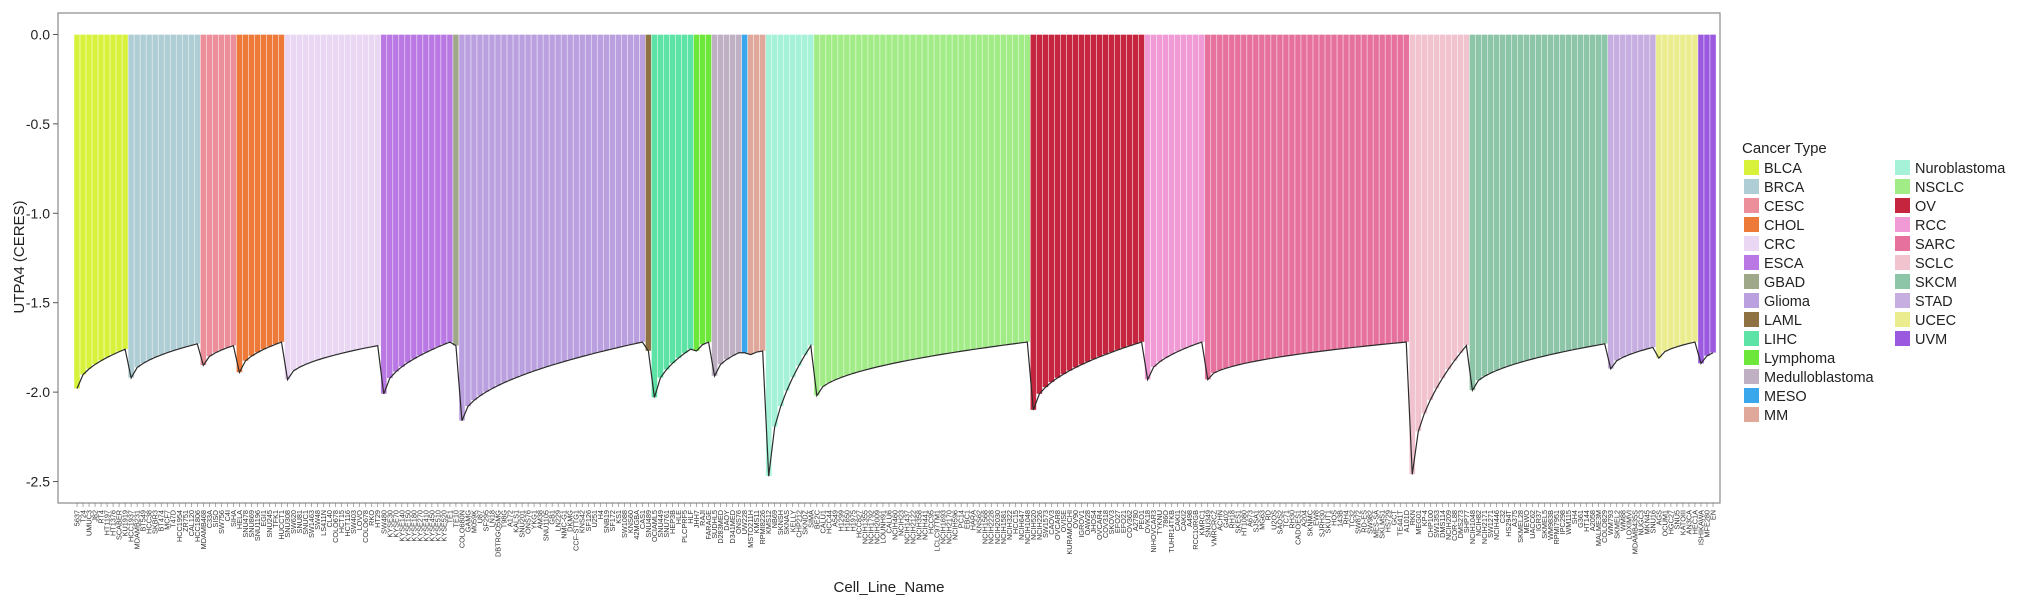 The width and height of the screenshot is (2032, 616). What do you see at coordinates (600, 514) in the screenshot?
I see `x-tick-label: H4` at bounding box center [600, 514].